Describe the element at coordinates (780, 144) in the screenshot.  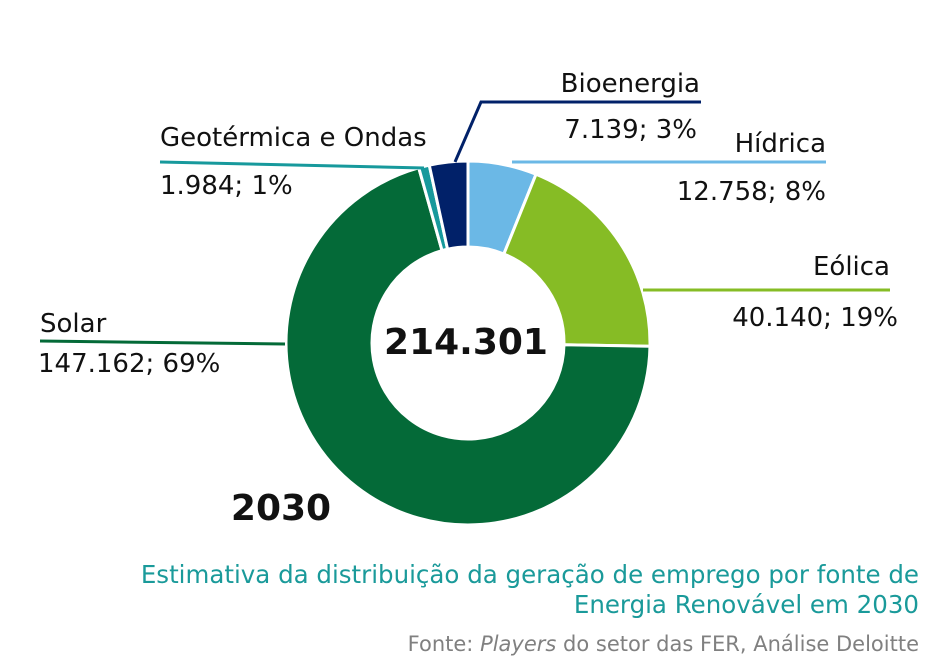
I see `label-name-hidrica: Hídrica` at that location.